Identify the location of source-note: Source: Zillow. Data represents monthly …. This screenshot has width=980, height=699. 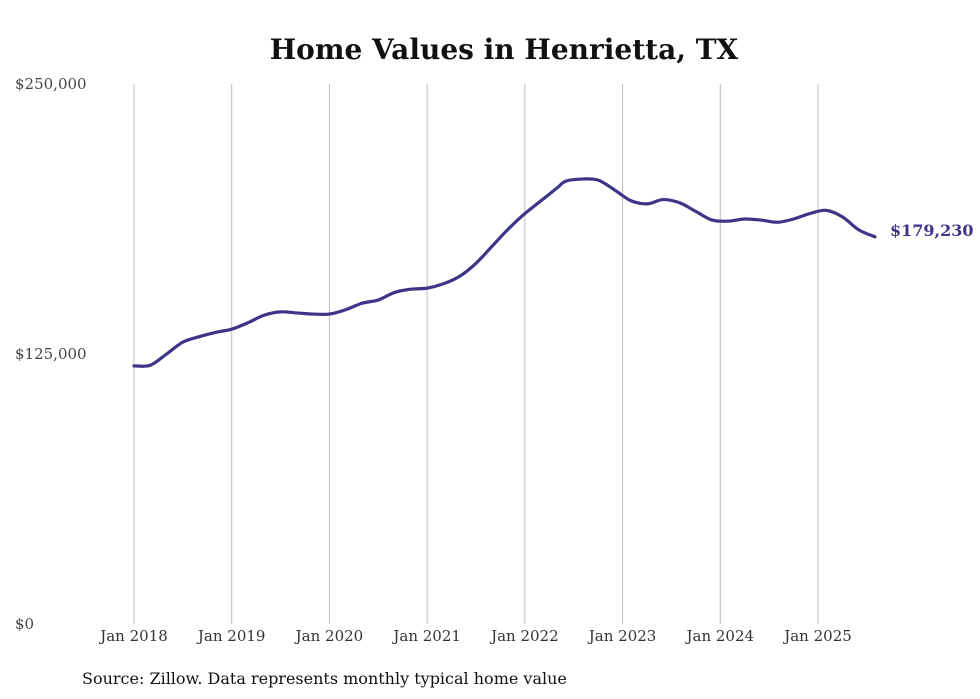
(324, 678).